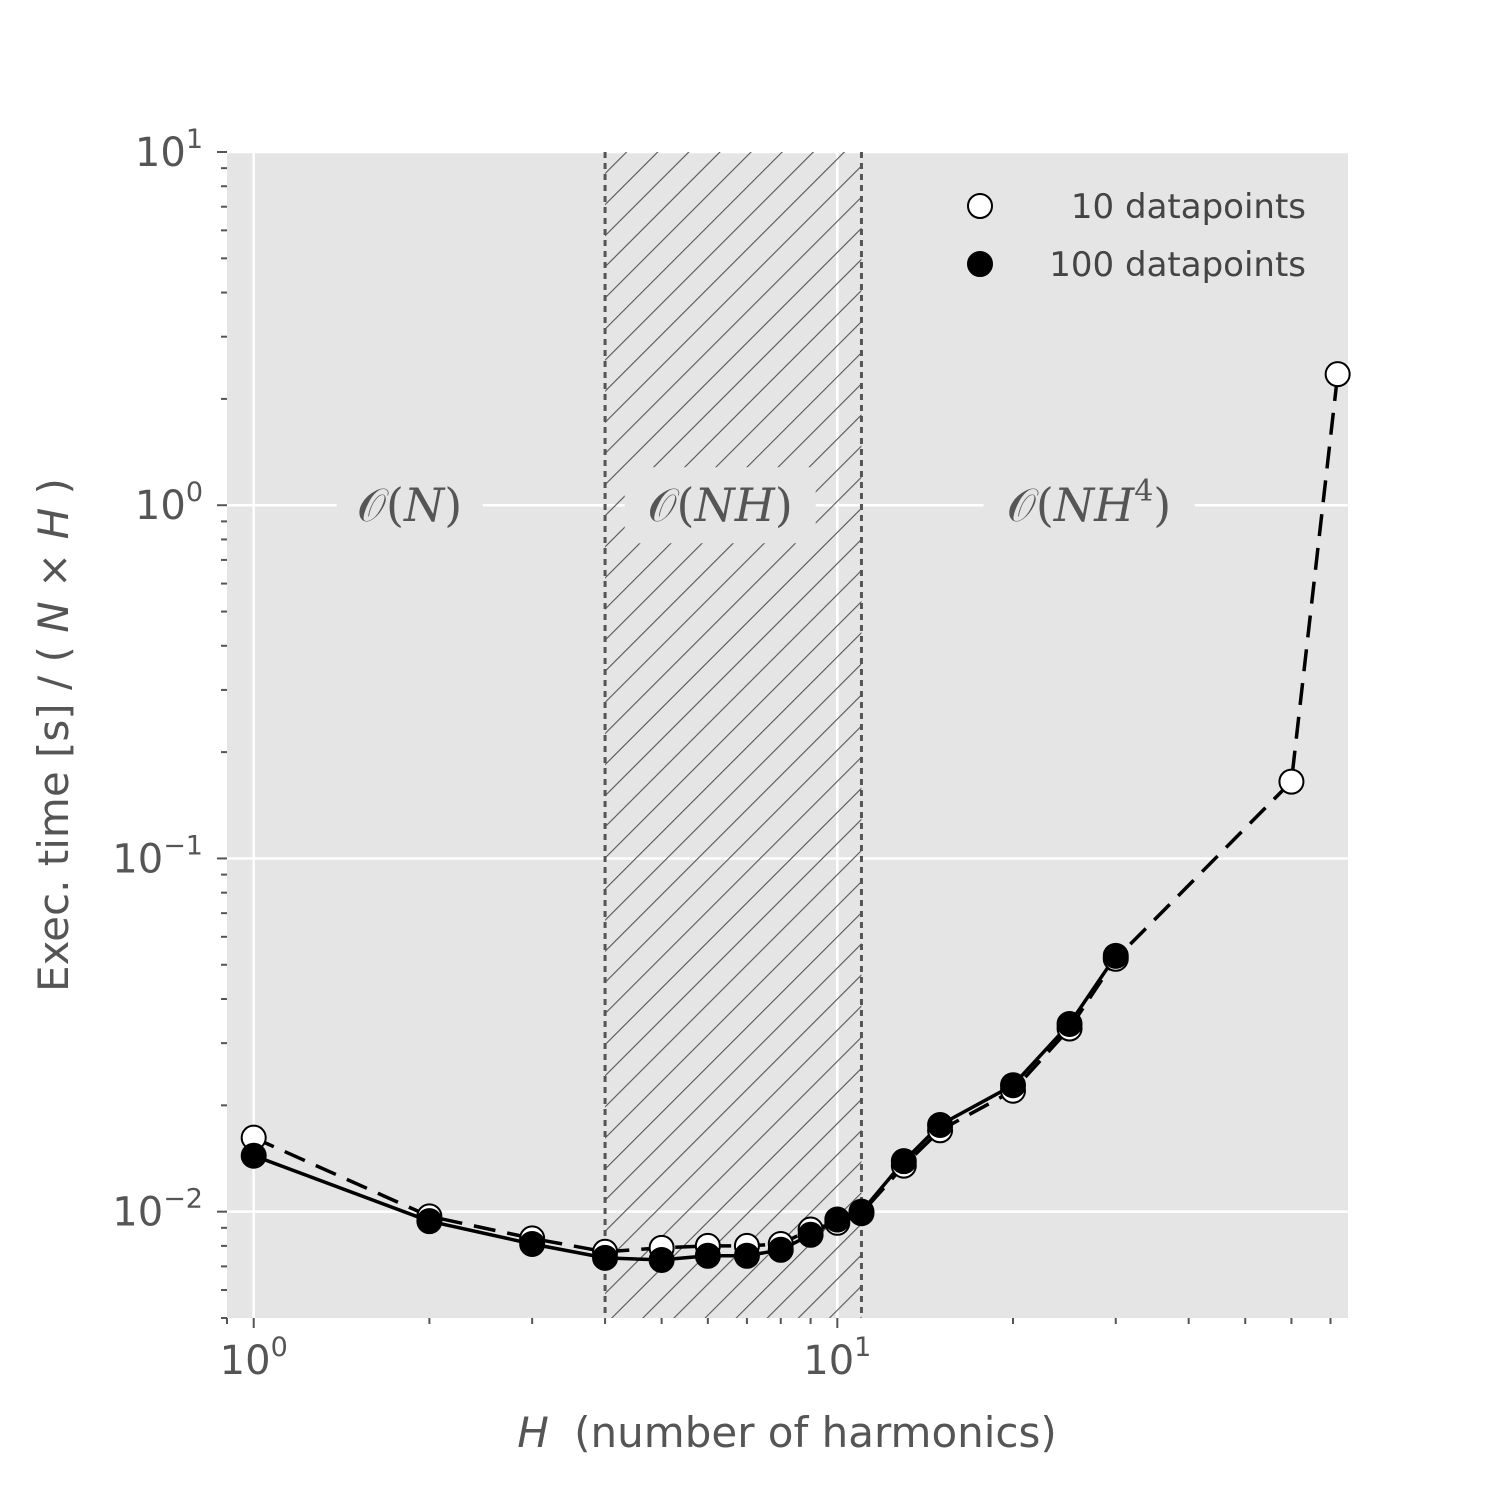  What do you see at coordinates (183, 1199) in the screenshot?
I see `y-tick-exponent: −2` at bounding box center [183, 1199].